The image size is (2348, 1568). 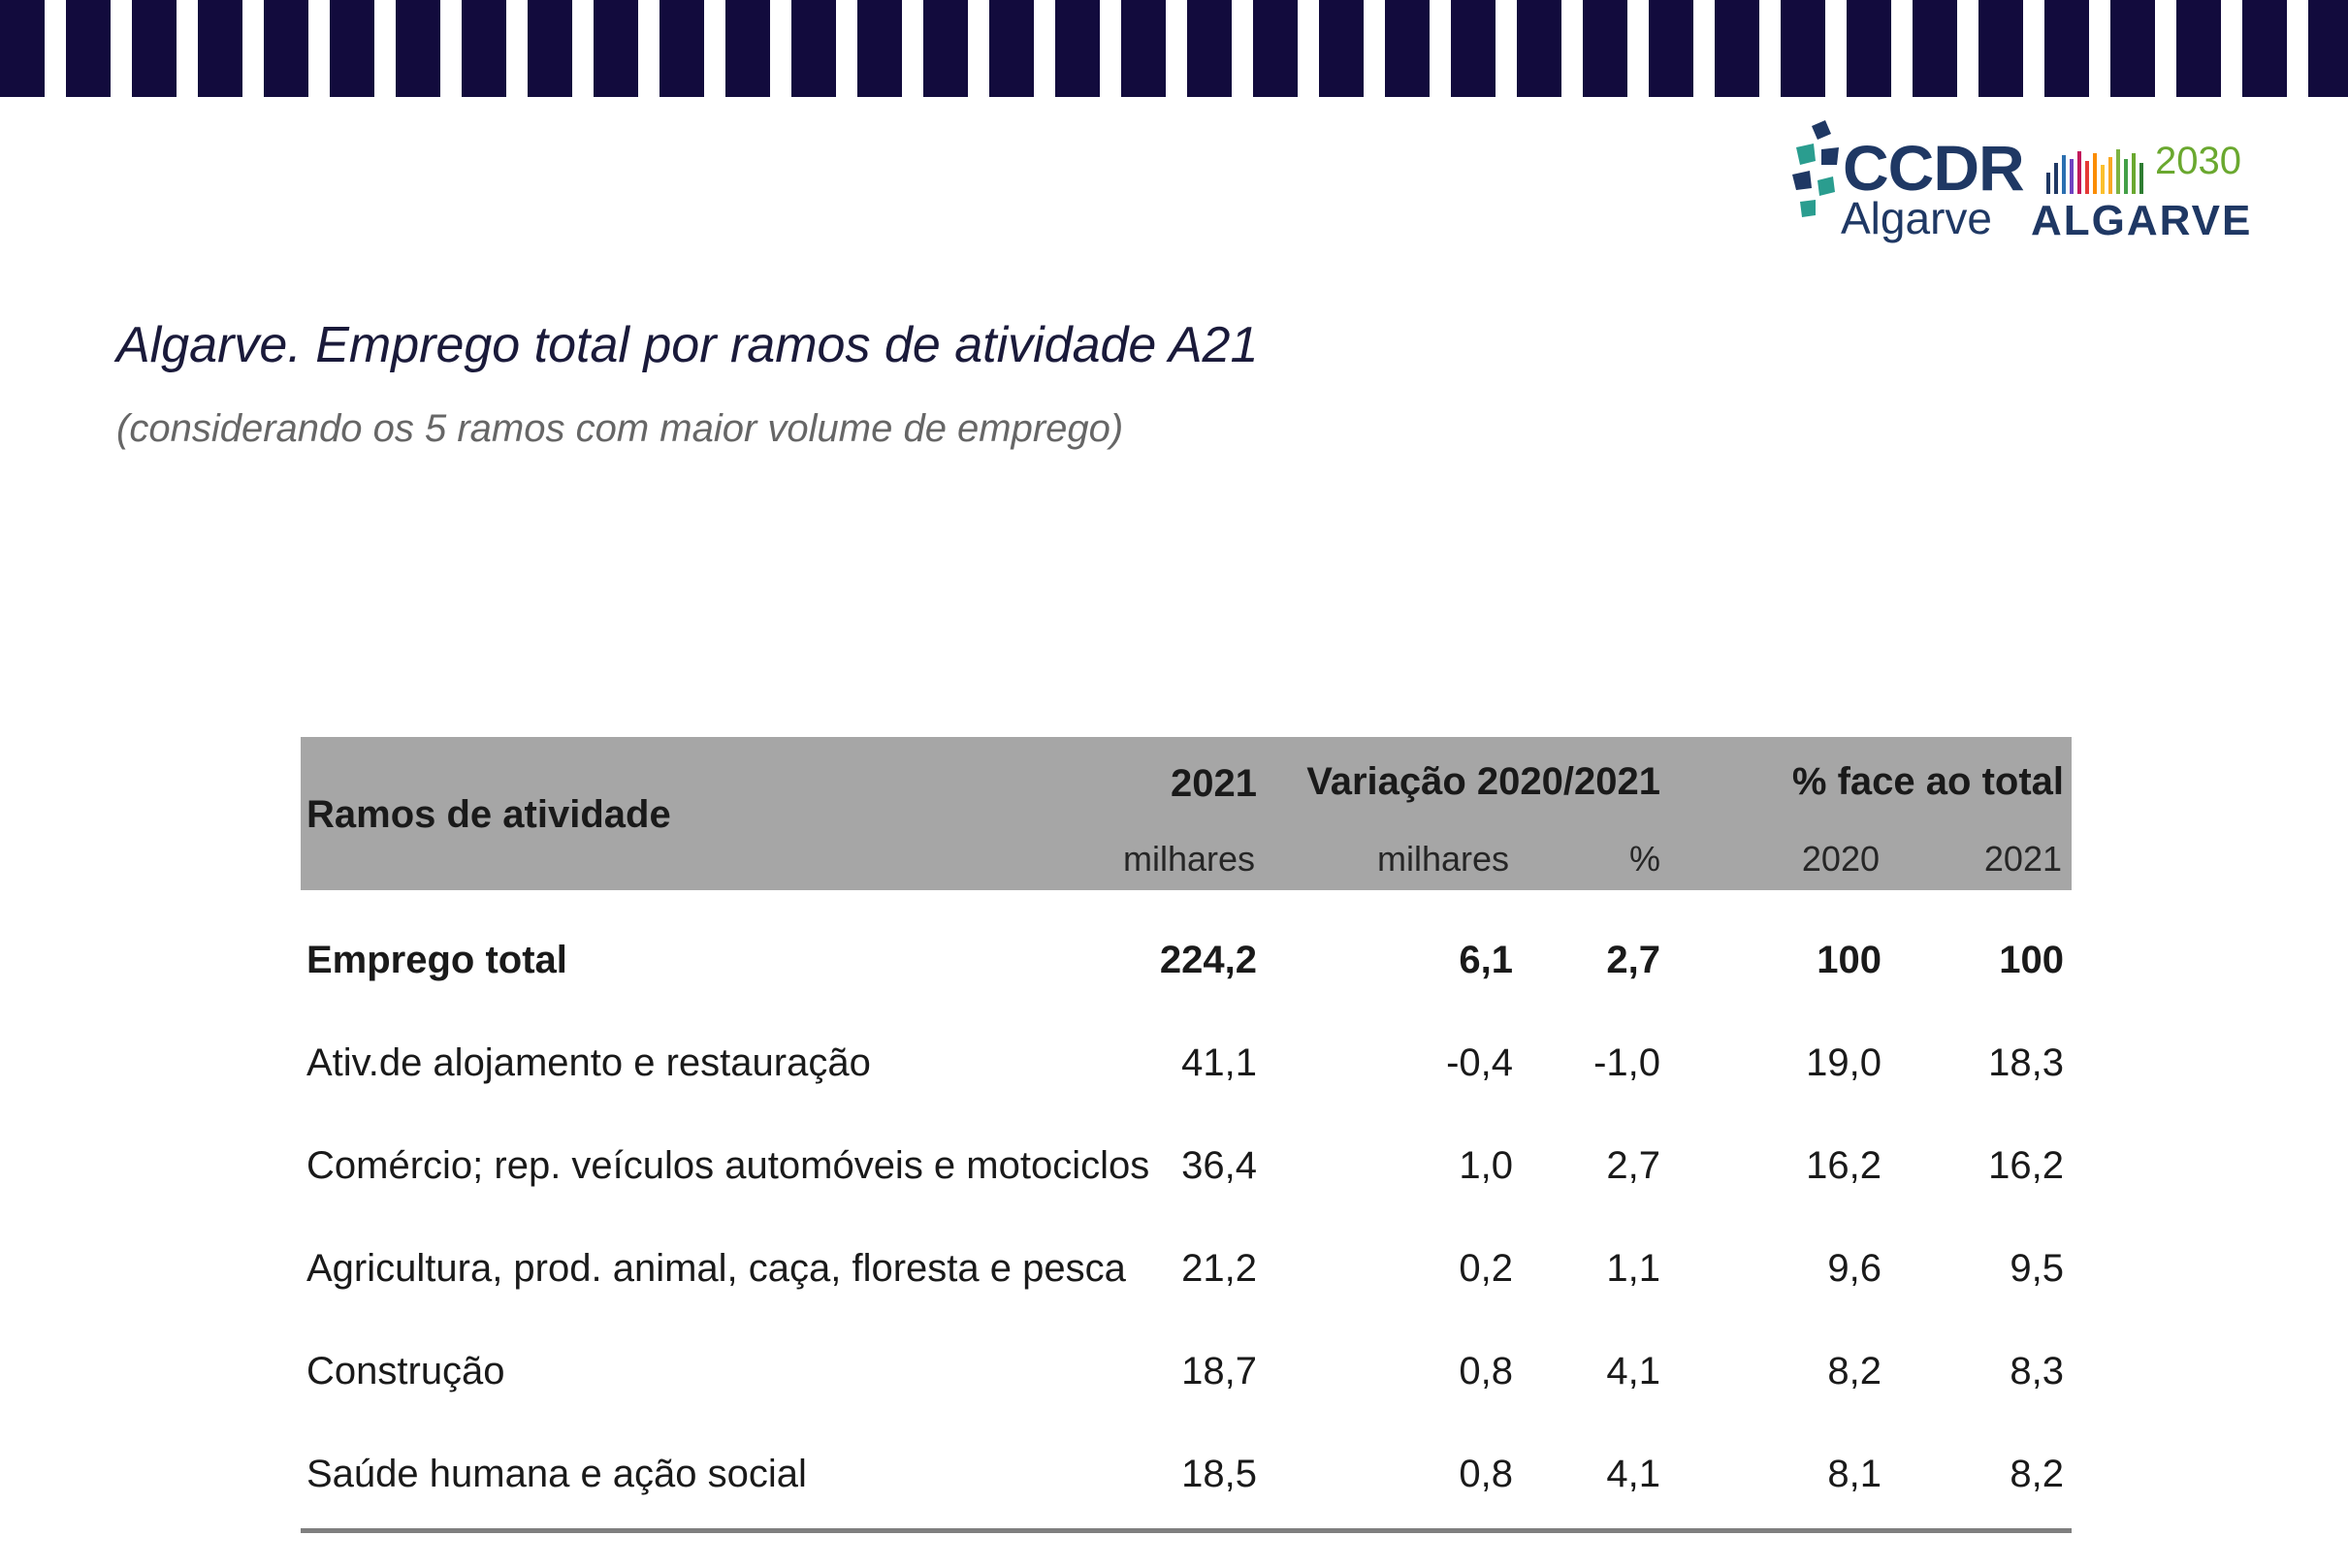 What do you see at coordinates (1844, 1062) in the screenshot?
I see `row-pct-2020: 19,0` at bounding box center [1844, 1062].